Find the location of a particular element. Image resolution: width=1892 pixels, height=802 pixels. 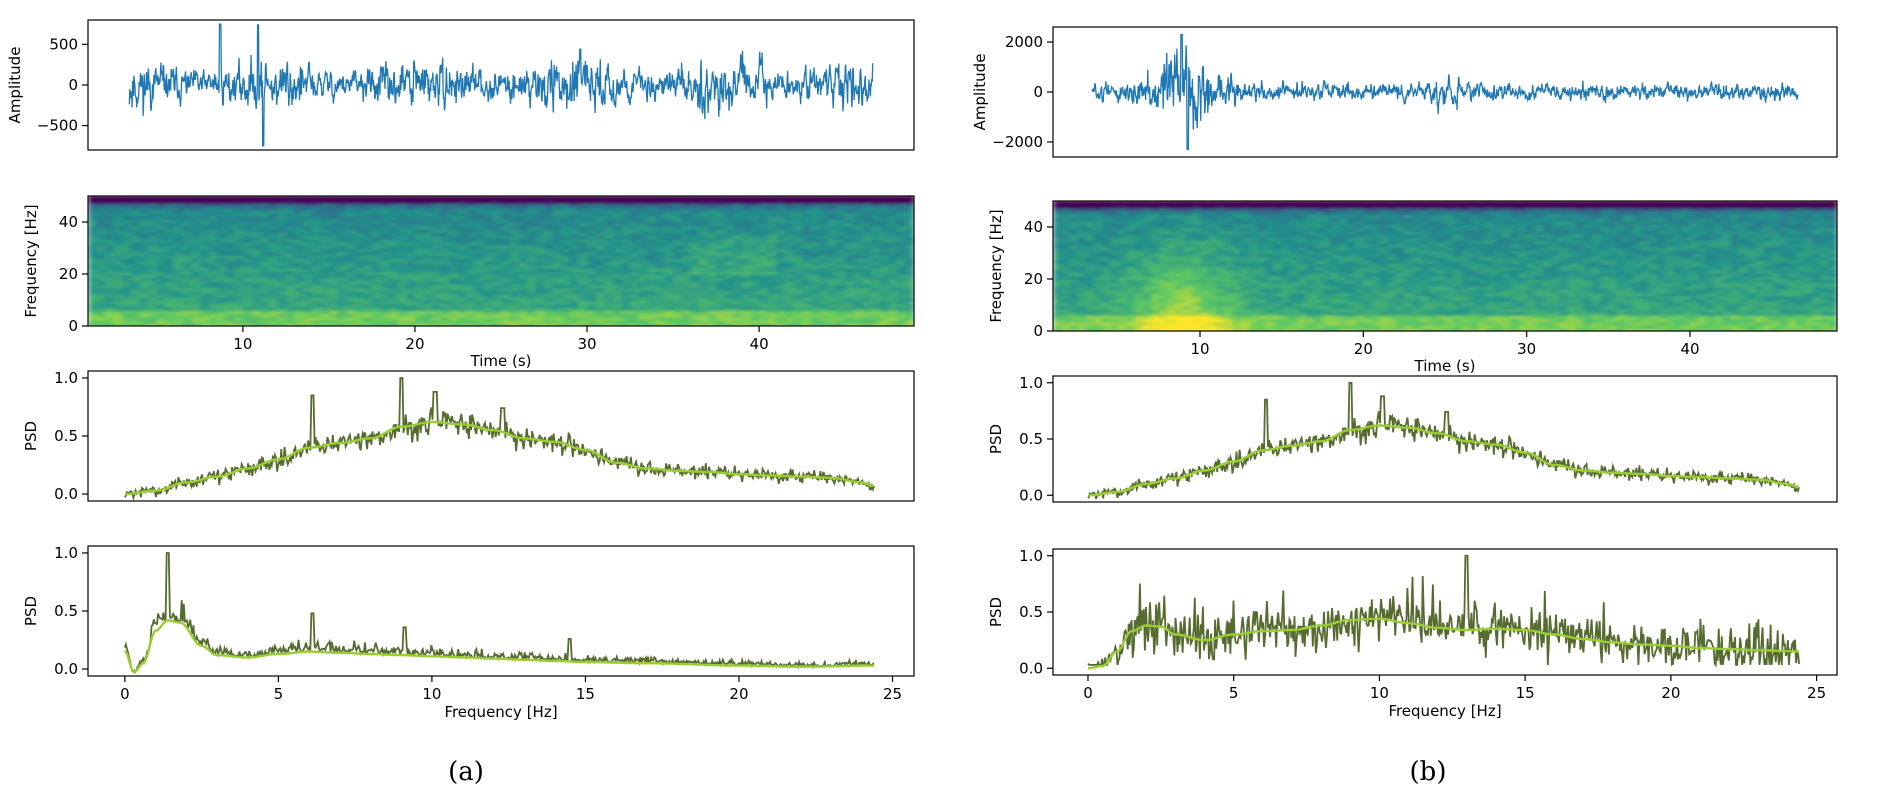

b-psd-2-xtick-label: 0 is located at coordinates (1088, 693).